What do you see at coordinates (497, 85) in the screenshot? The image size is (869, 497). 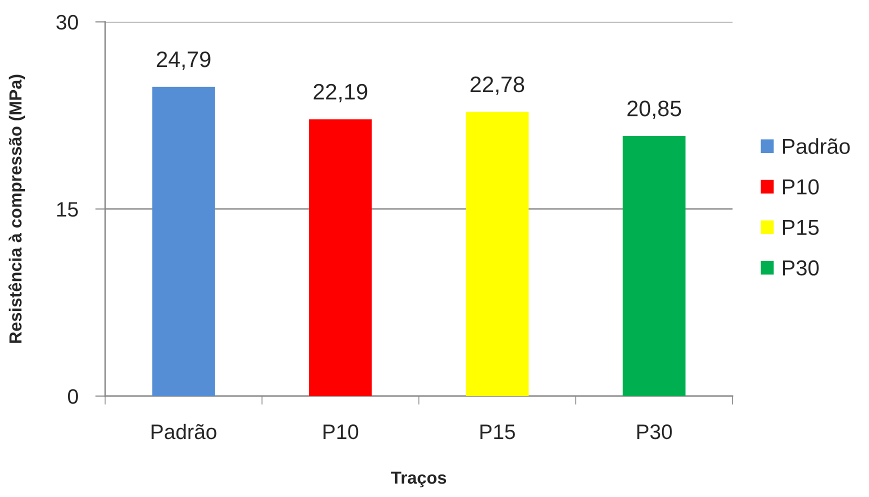 I see `data-label: 22,78` at bounding box center [497, 85].